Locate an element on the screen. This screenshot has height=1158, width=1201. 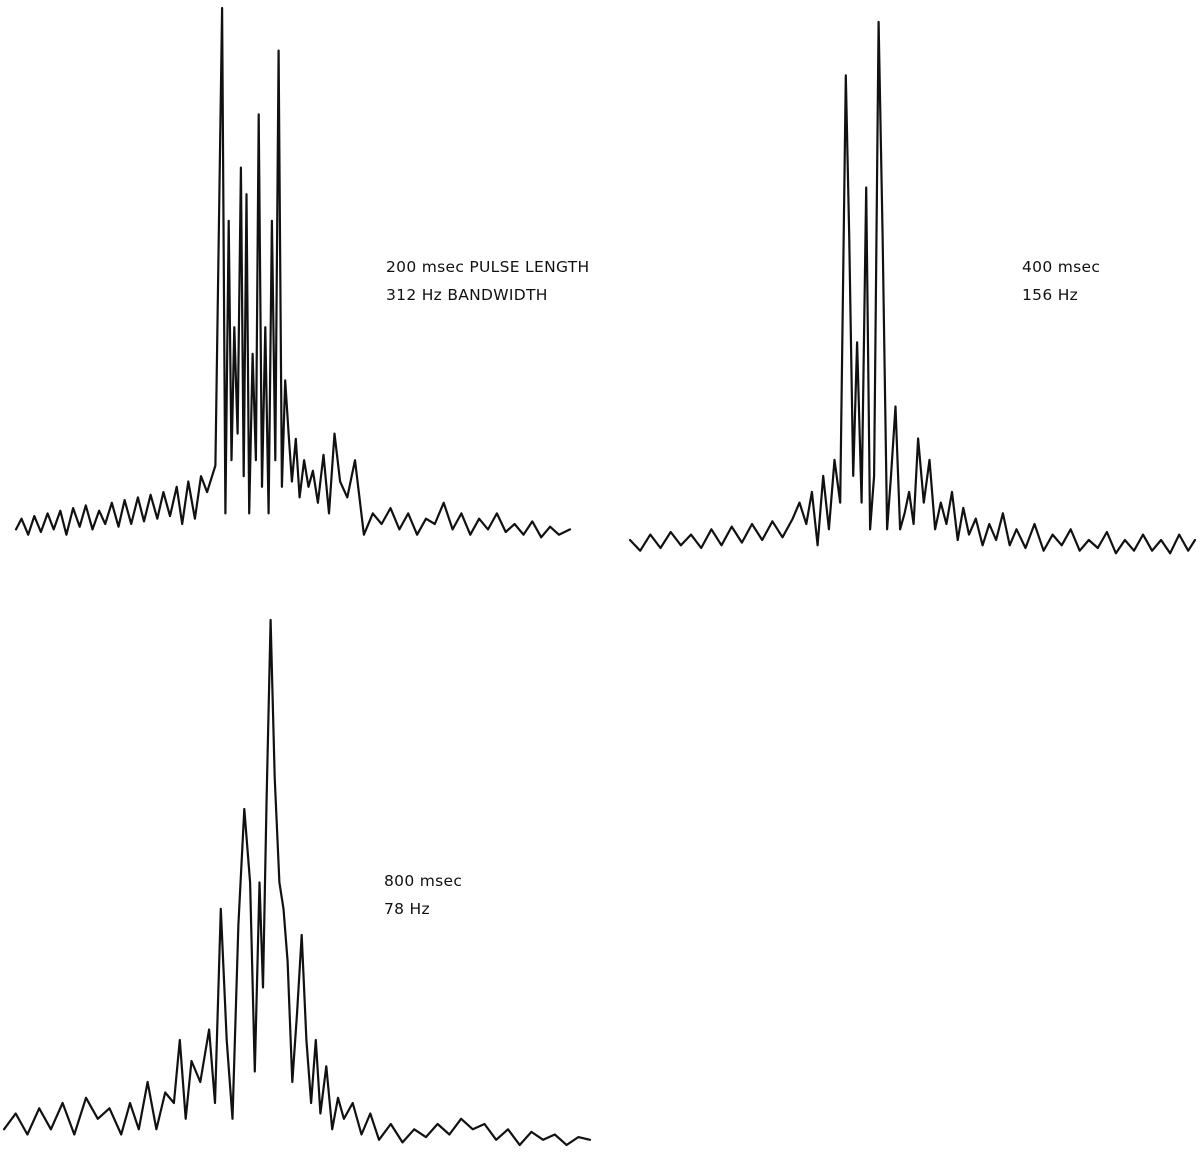
annotation-bandwidth: 312 Hz BANDWIDTH is located at coordinates (467, 295).